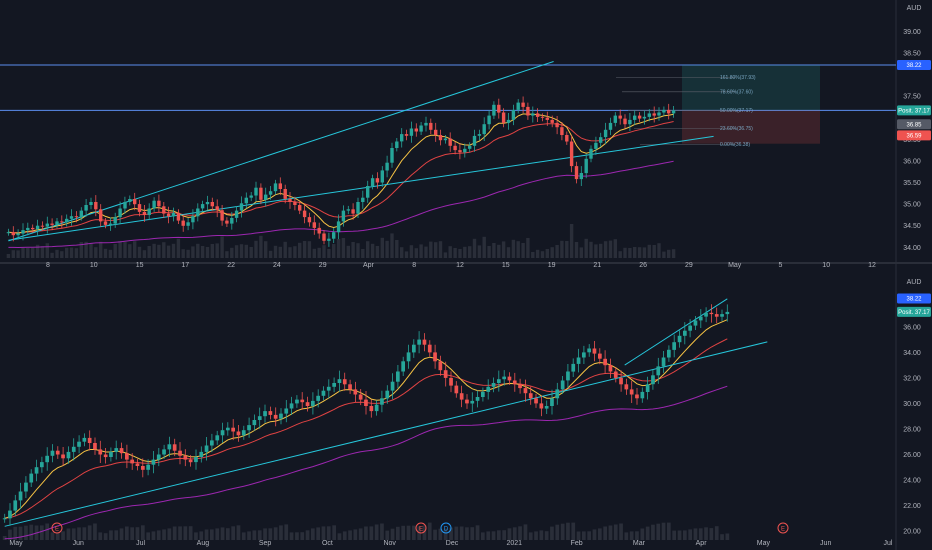 This screenshot has height=550, width=932. I want to click on ema-slow-line, so click(341, 204).